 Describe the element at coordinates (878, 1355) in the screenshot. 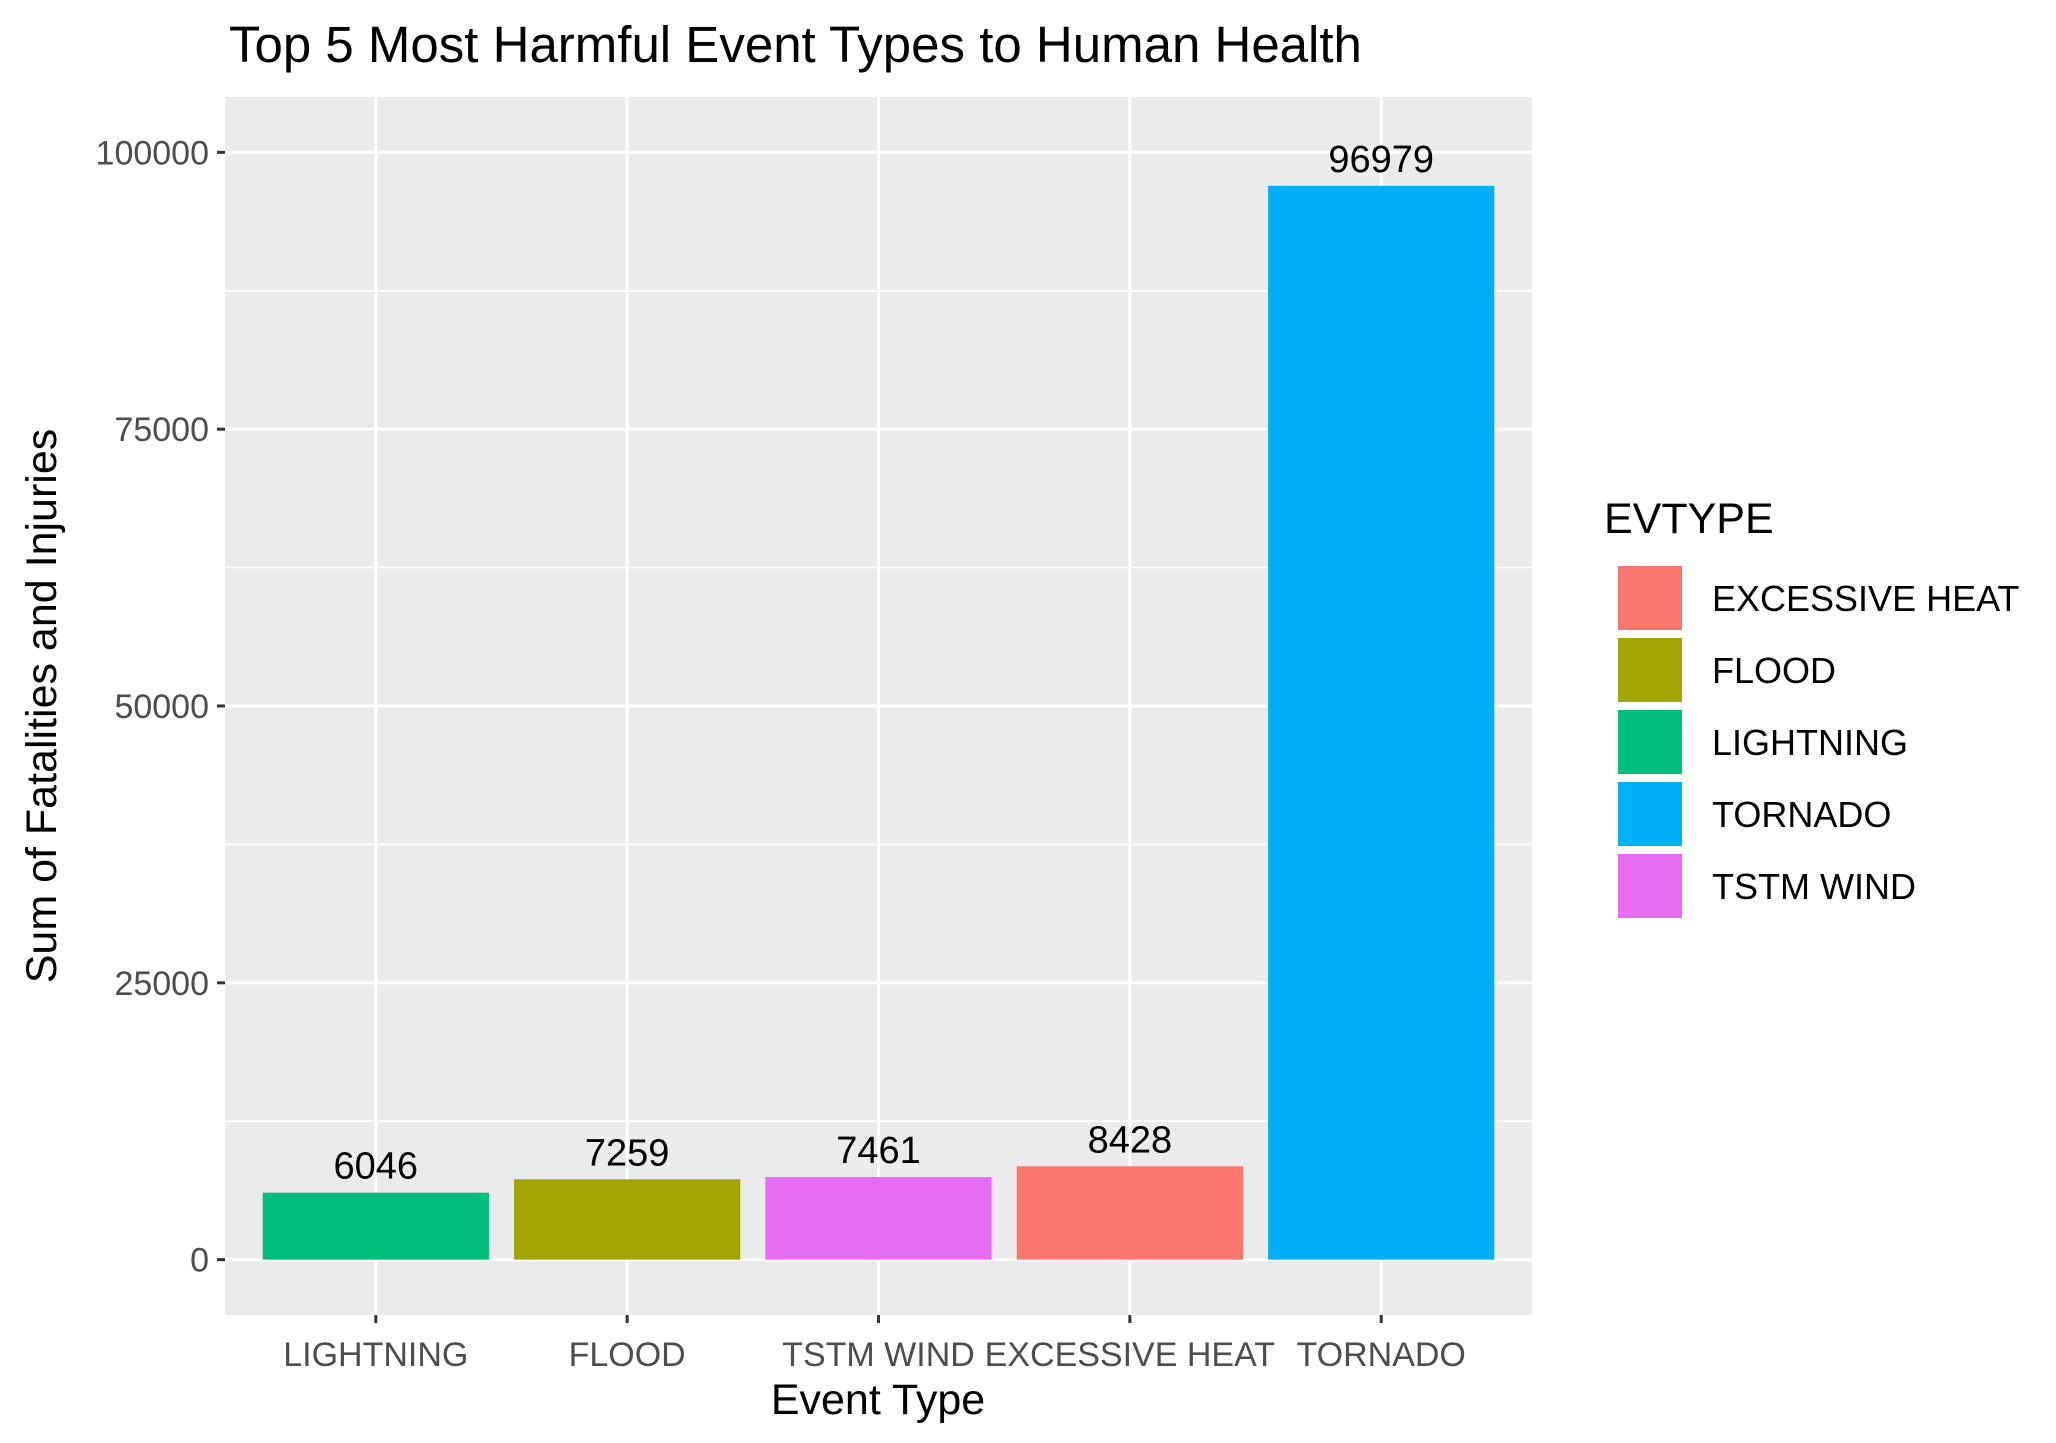

I see `x-tick-label: TSTM WIND` at that location.